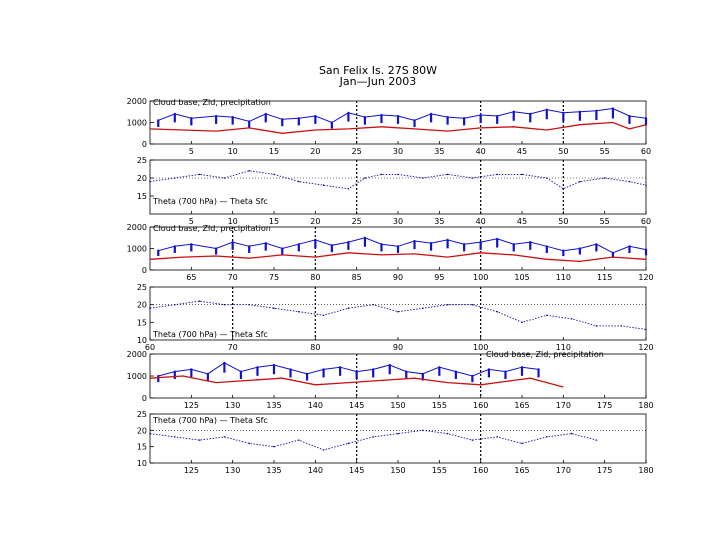  I want to click on chart-title: San Felix Is. 27S 80W, so click(378, 70).